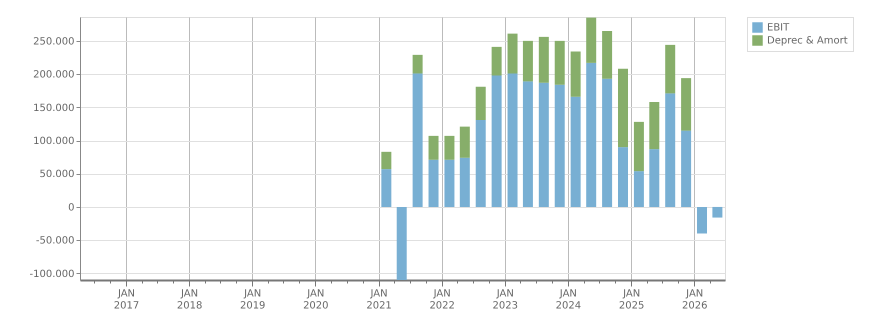 This screenshot has height=313, width=876. I want to click on x-tick-label: JAN 2024, so click(569, 300).